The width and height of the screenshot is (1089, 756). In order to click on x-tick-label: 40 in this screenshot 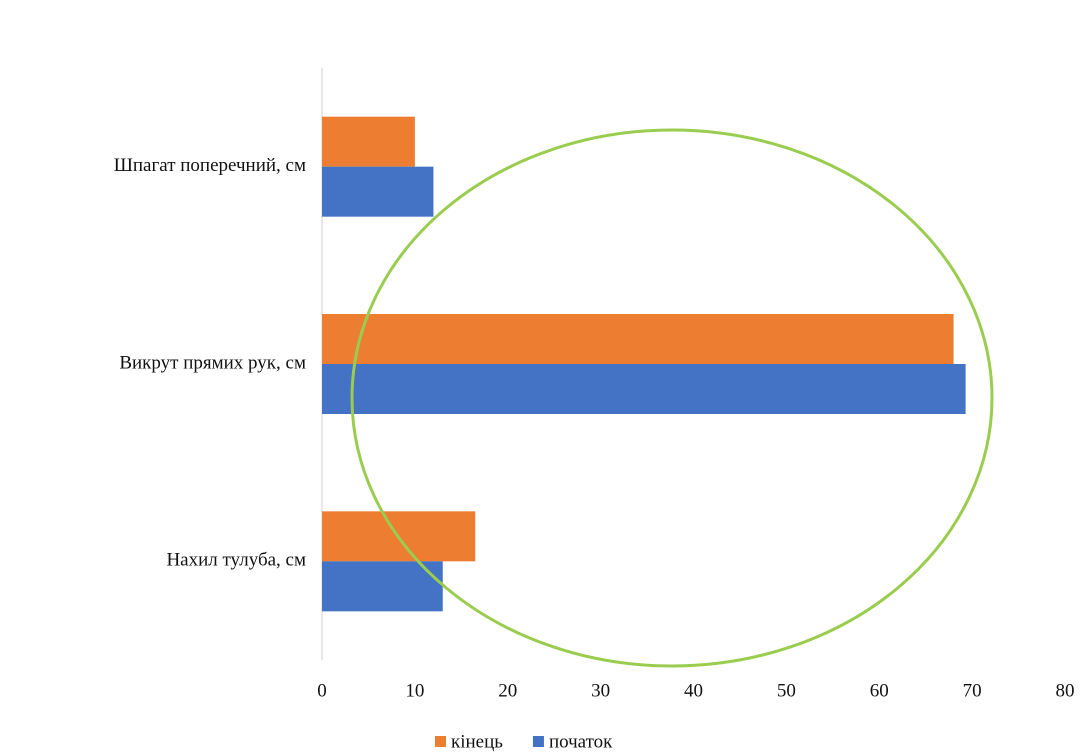, I will do `click(693, 690)`.